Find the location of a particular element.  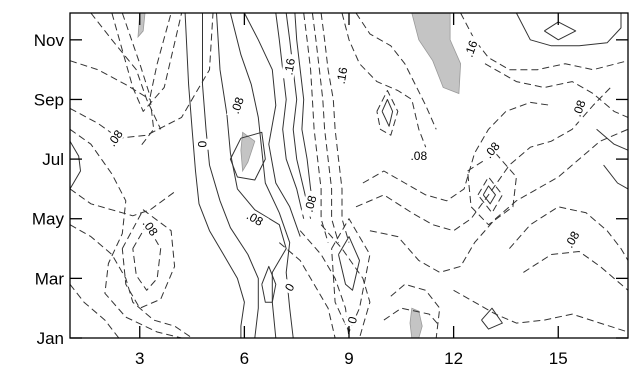

contour-label: 0 is located at coordinates (203, 144).